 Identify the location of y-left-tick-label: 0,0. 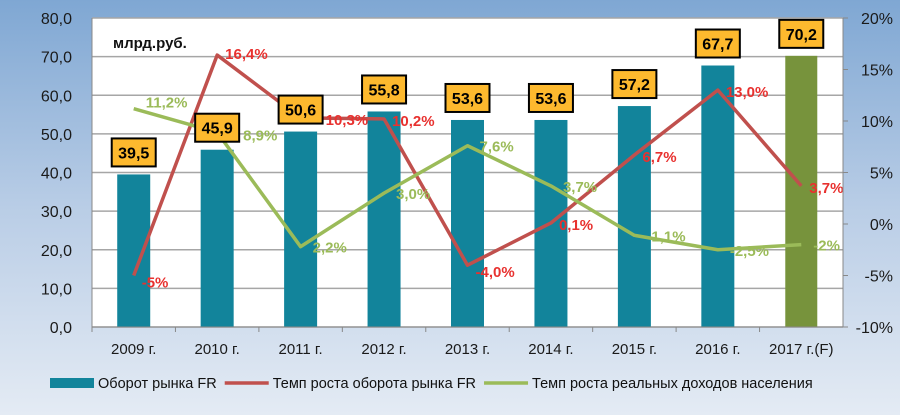
(61, 328).